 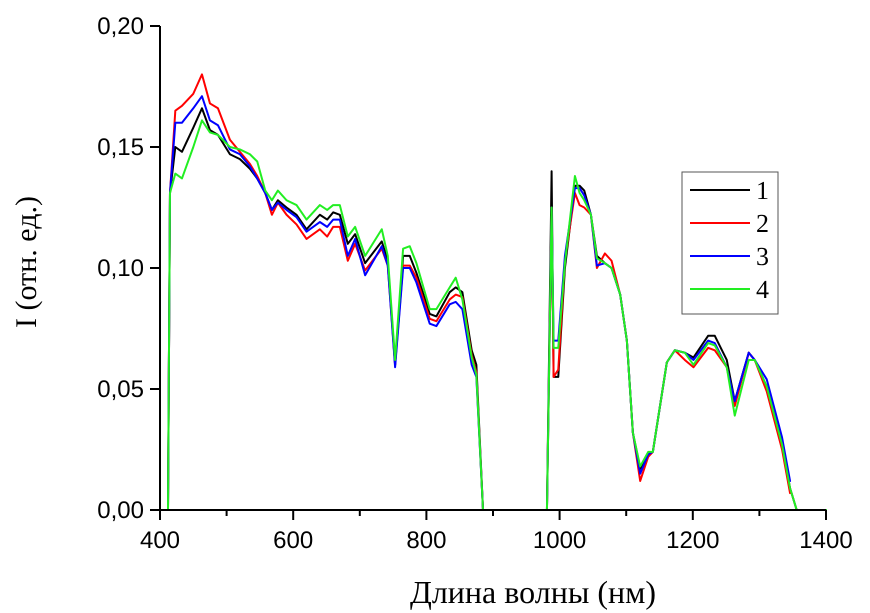 What do you see at coordinates (120, 268) in the screenshot?
I see `y-tick-label: 0,10` at bounding box center [120, 268].